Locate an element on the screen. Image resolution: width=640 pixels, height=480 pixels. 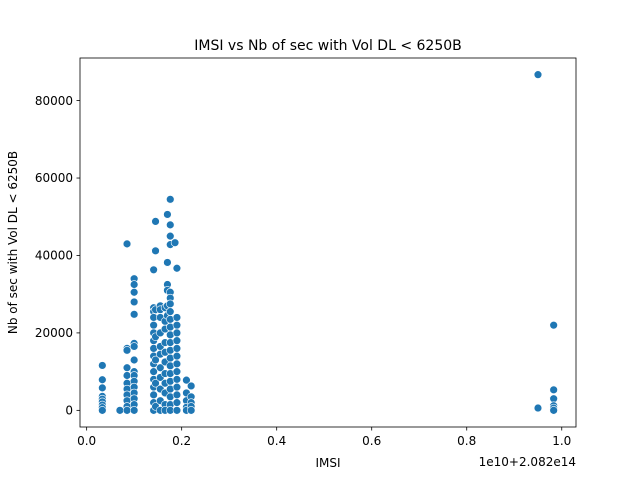
y-tick-label: 80000 is located at coordinates (54, 101).